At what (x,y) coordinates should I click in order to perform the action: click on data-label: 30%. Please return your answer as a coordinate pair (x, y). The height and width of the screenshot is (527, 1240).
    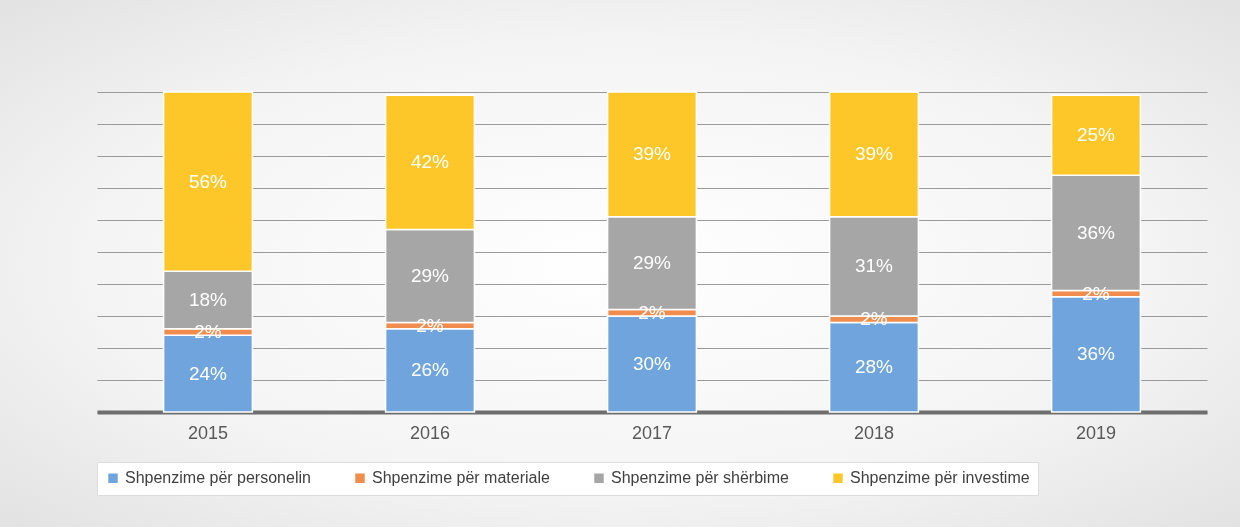
    Looking at the image, I should click on (652, 363).